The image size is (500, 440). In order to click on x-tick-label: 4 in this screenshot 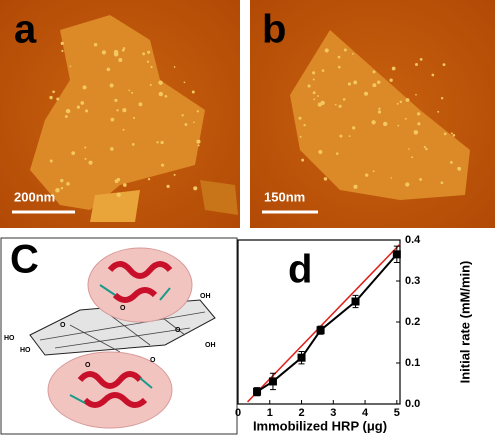, I will do `click(365, 413)`.